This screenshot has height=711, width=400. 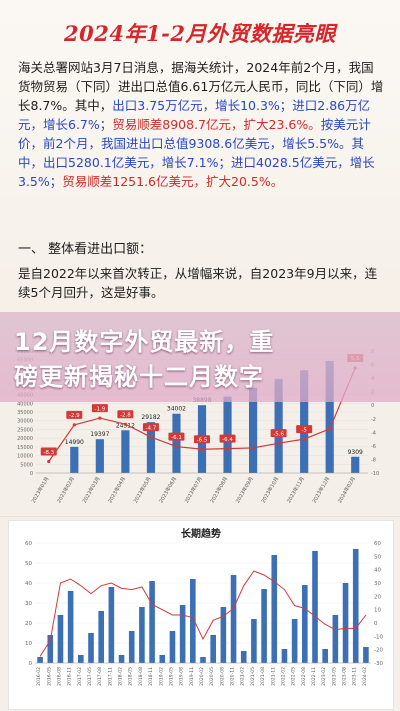 I want to click on y2-tick-label: -6, so click(x=373, y=447).